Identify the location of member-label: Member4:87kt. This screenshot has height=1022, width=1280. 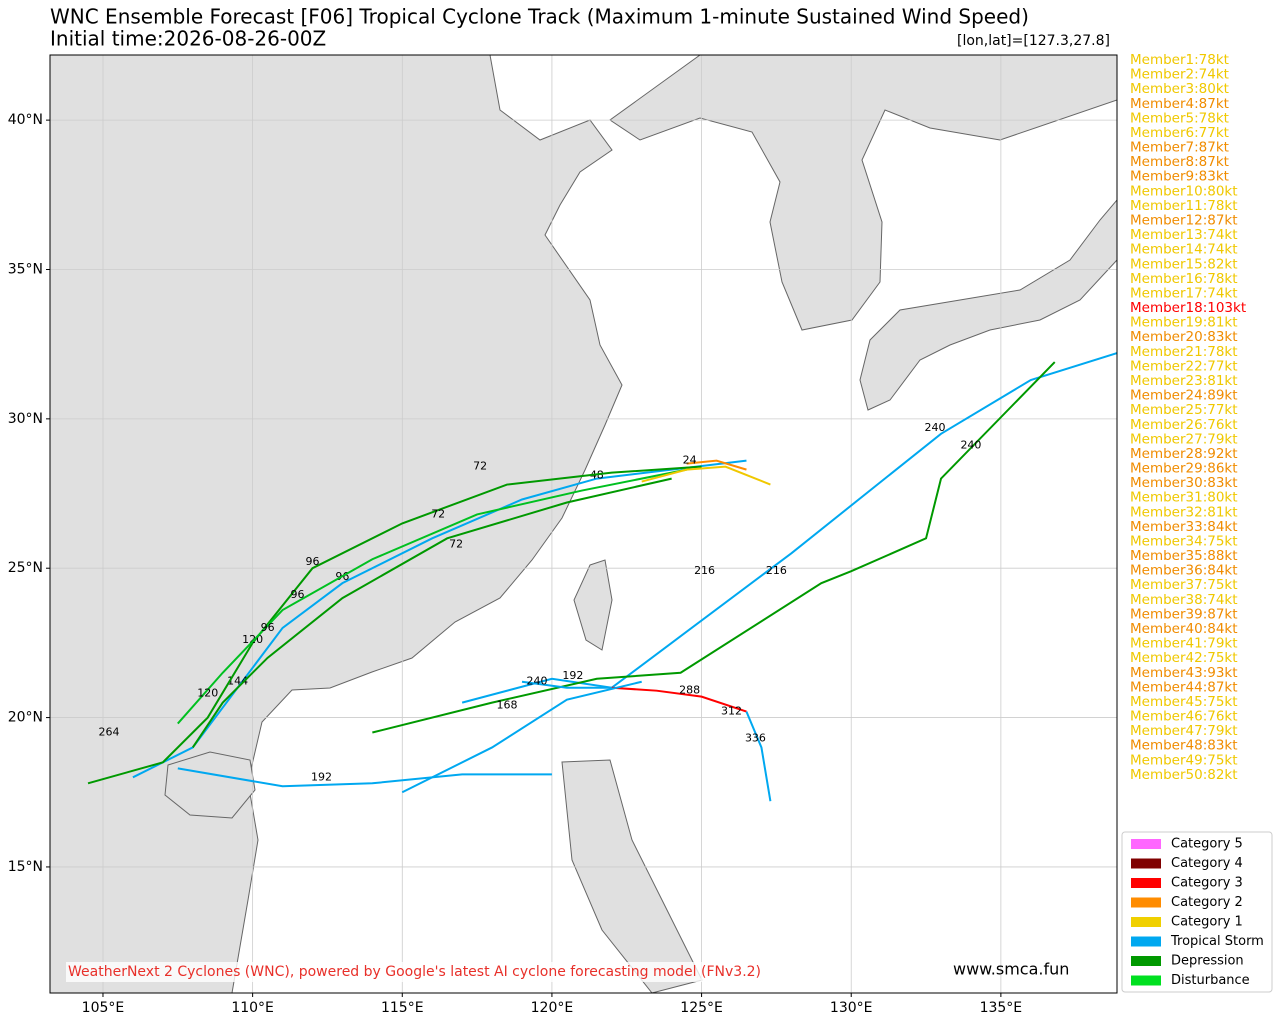
(1179, 104).